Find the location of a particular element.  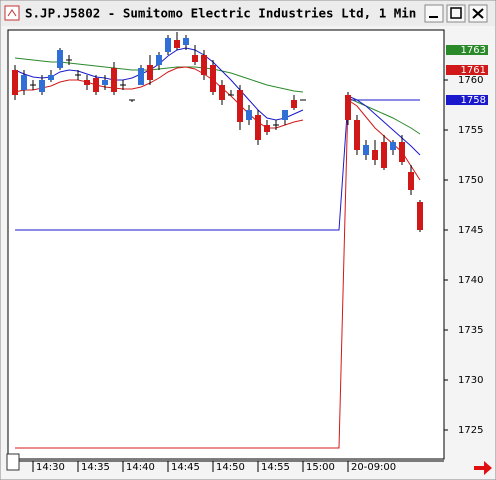

x-tick-label: 14:50 is located at coordinates (230, 467).